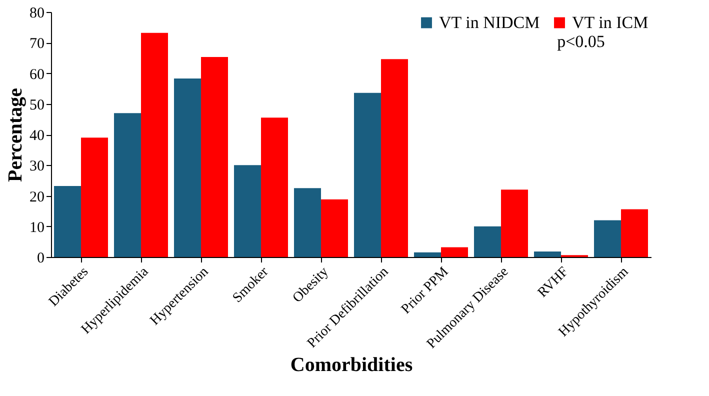  Describe the element at coordinates (37, 105) in the screenshot. I see `y-tick-label: 50` at that location.